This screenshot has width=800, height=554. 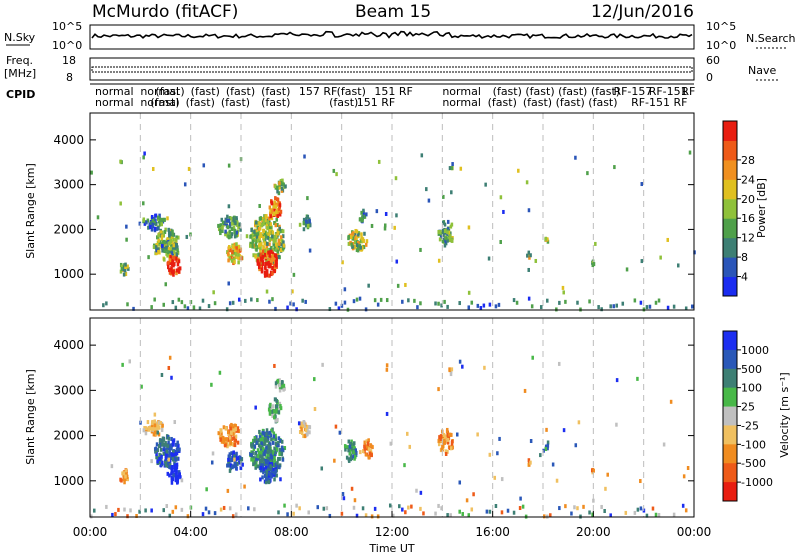 What do you see at coordinates (400, 36) in the screenshot?
I see `nsky-panel: N.Sky 10^5 10^0 10^5 10^0 N.Search` at bounding box center [400, 36].